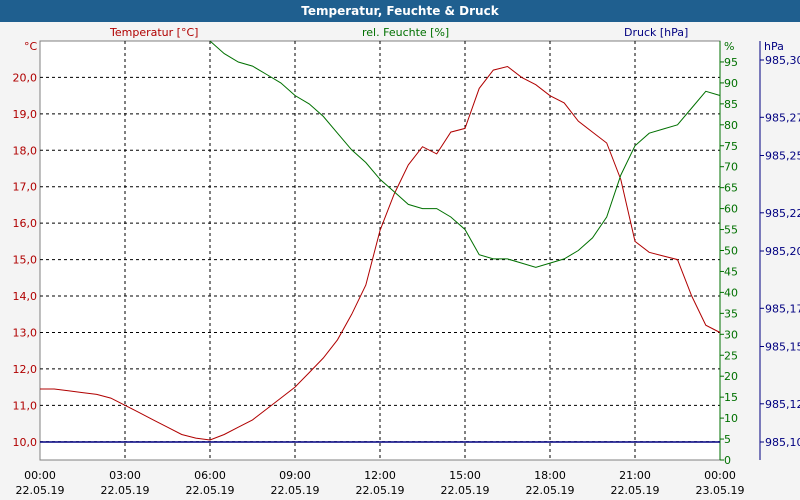 The height and width of the screenshot is (500, 800). Describe the element at coordinates (731, 271) in the screenshot. I see `humidity-tick-label: 45` at that location.